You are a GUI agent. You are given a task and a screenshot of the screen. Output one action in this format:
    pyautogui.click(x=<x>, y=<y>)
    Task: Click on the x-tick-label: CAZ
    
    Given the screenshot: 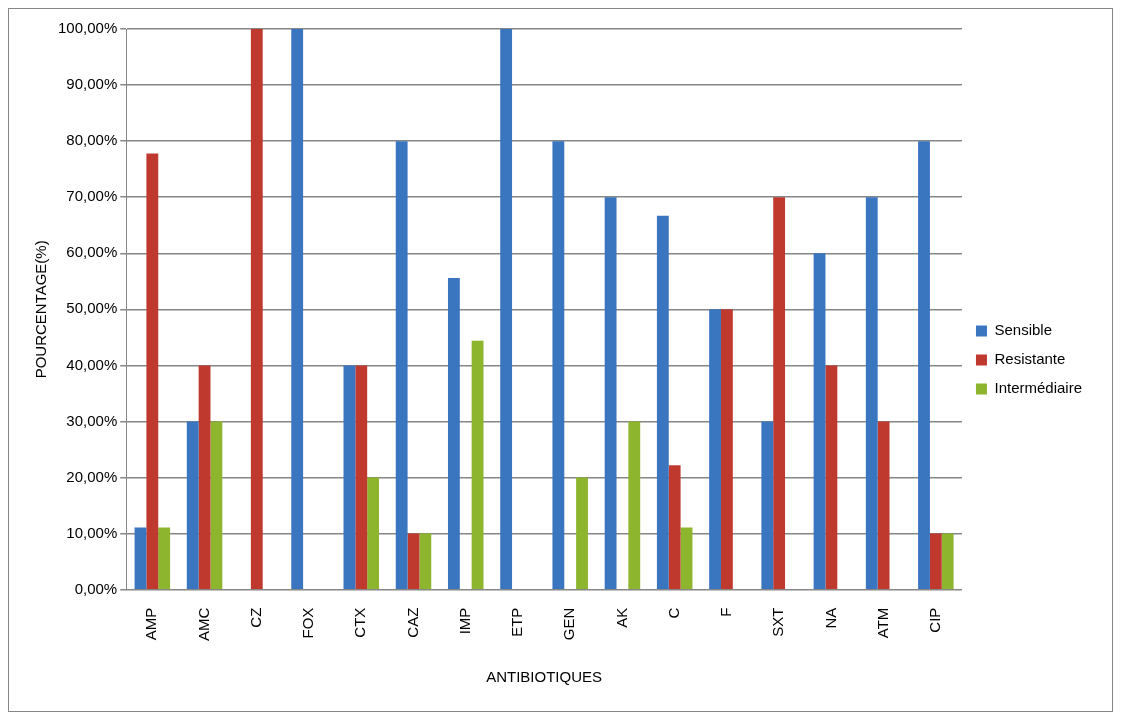 What is the action you would take?
    pyautogui.click(x=412, y=622)
    